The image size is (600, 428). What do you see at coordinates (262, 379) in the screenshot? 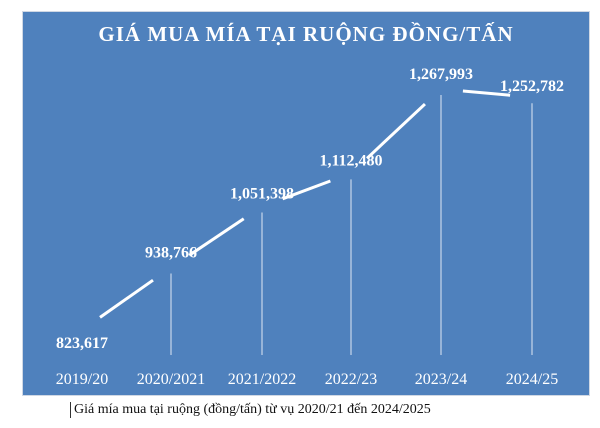
I see `x-axis-tick-label: 2021/2022` at bounding box center [262, 379].